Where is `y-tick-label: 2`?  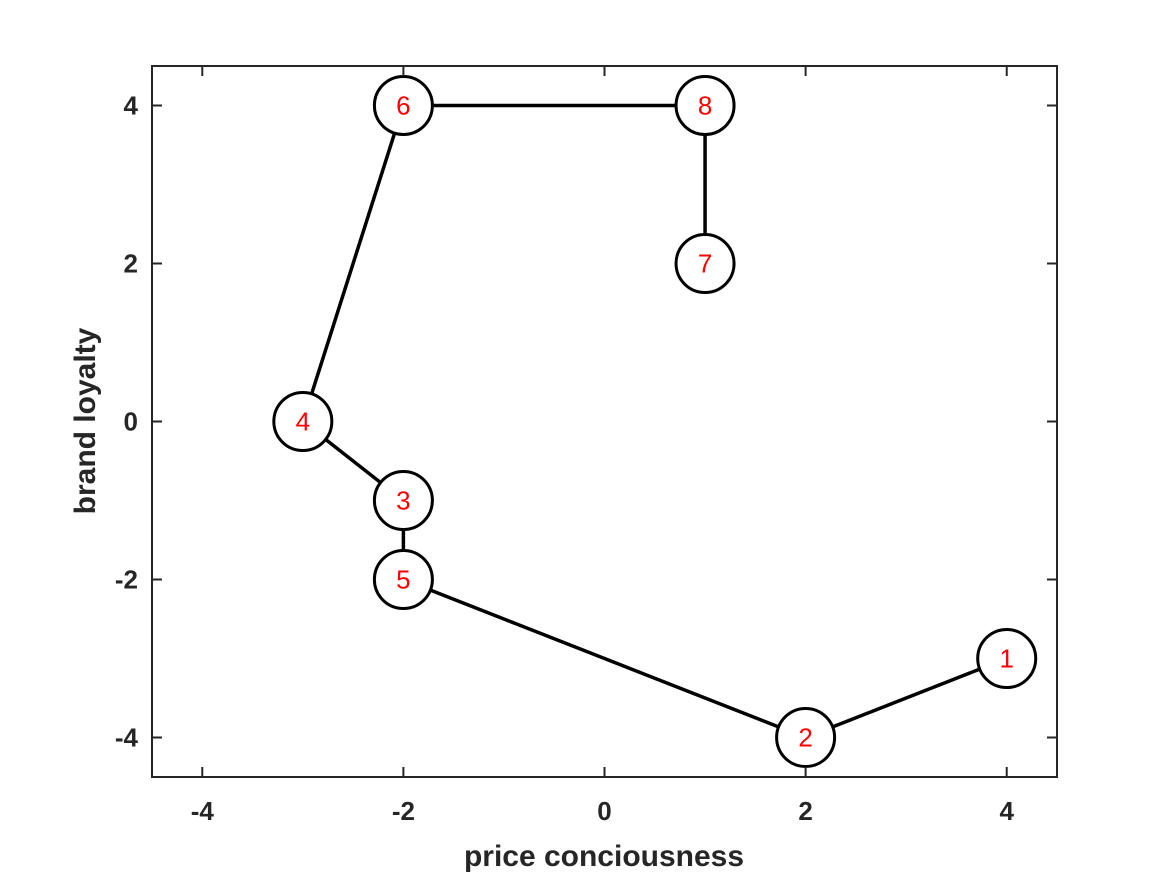 y-tick-label: 2 is located at coordinates (131, 264).